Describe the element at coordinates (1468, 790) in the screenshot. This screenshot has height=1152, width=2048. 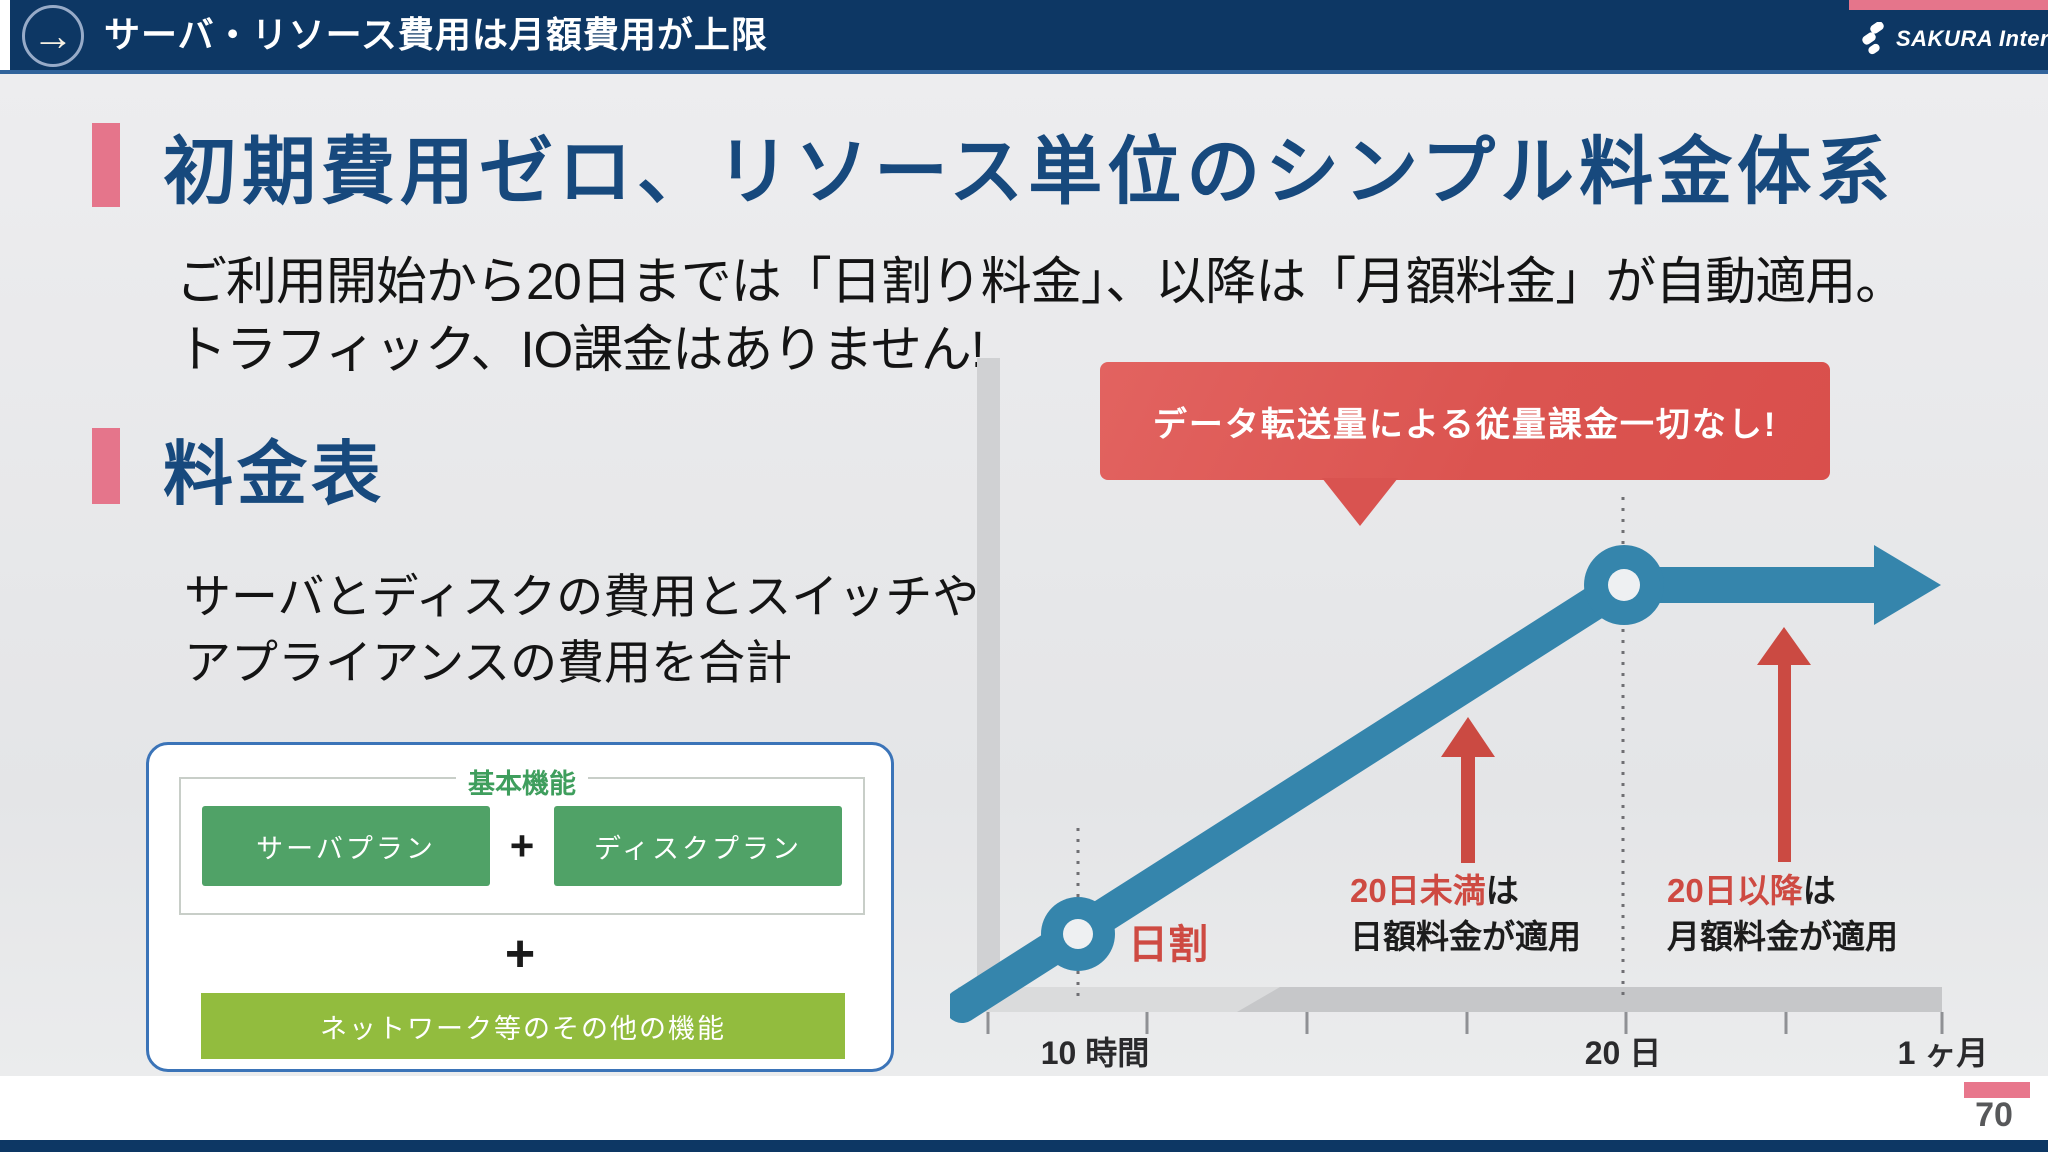
I see `up-arrow-mid` at that location.